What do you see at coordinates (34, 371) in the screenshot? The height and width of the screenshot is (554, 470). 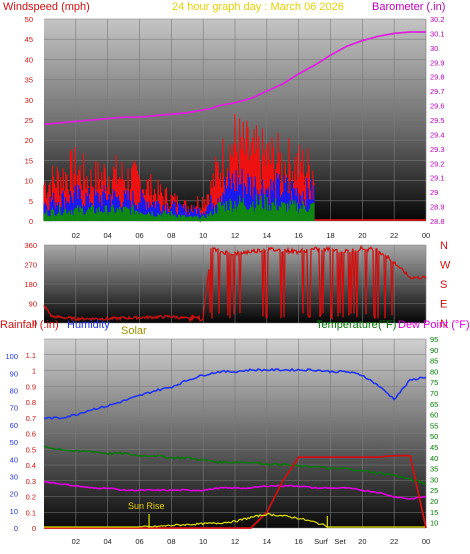 I see `rainfall-tick-label: 1` at bounding box center [34, 371].